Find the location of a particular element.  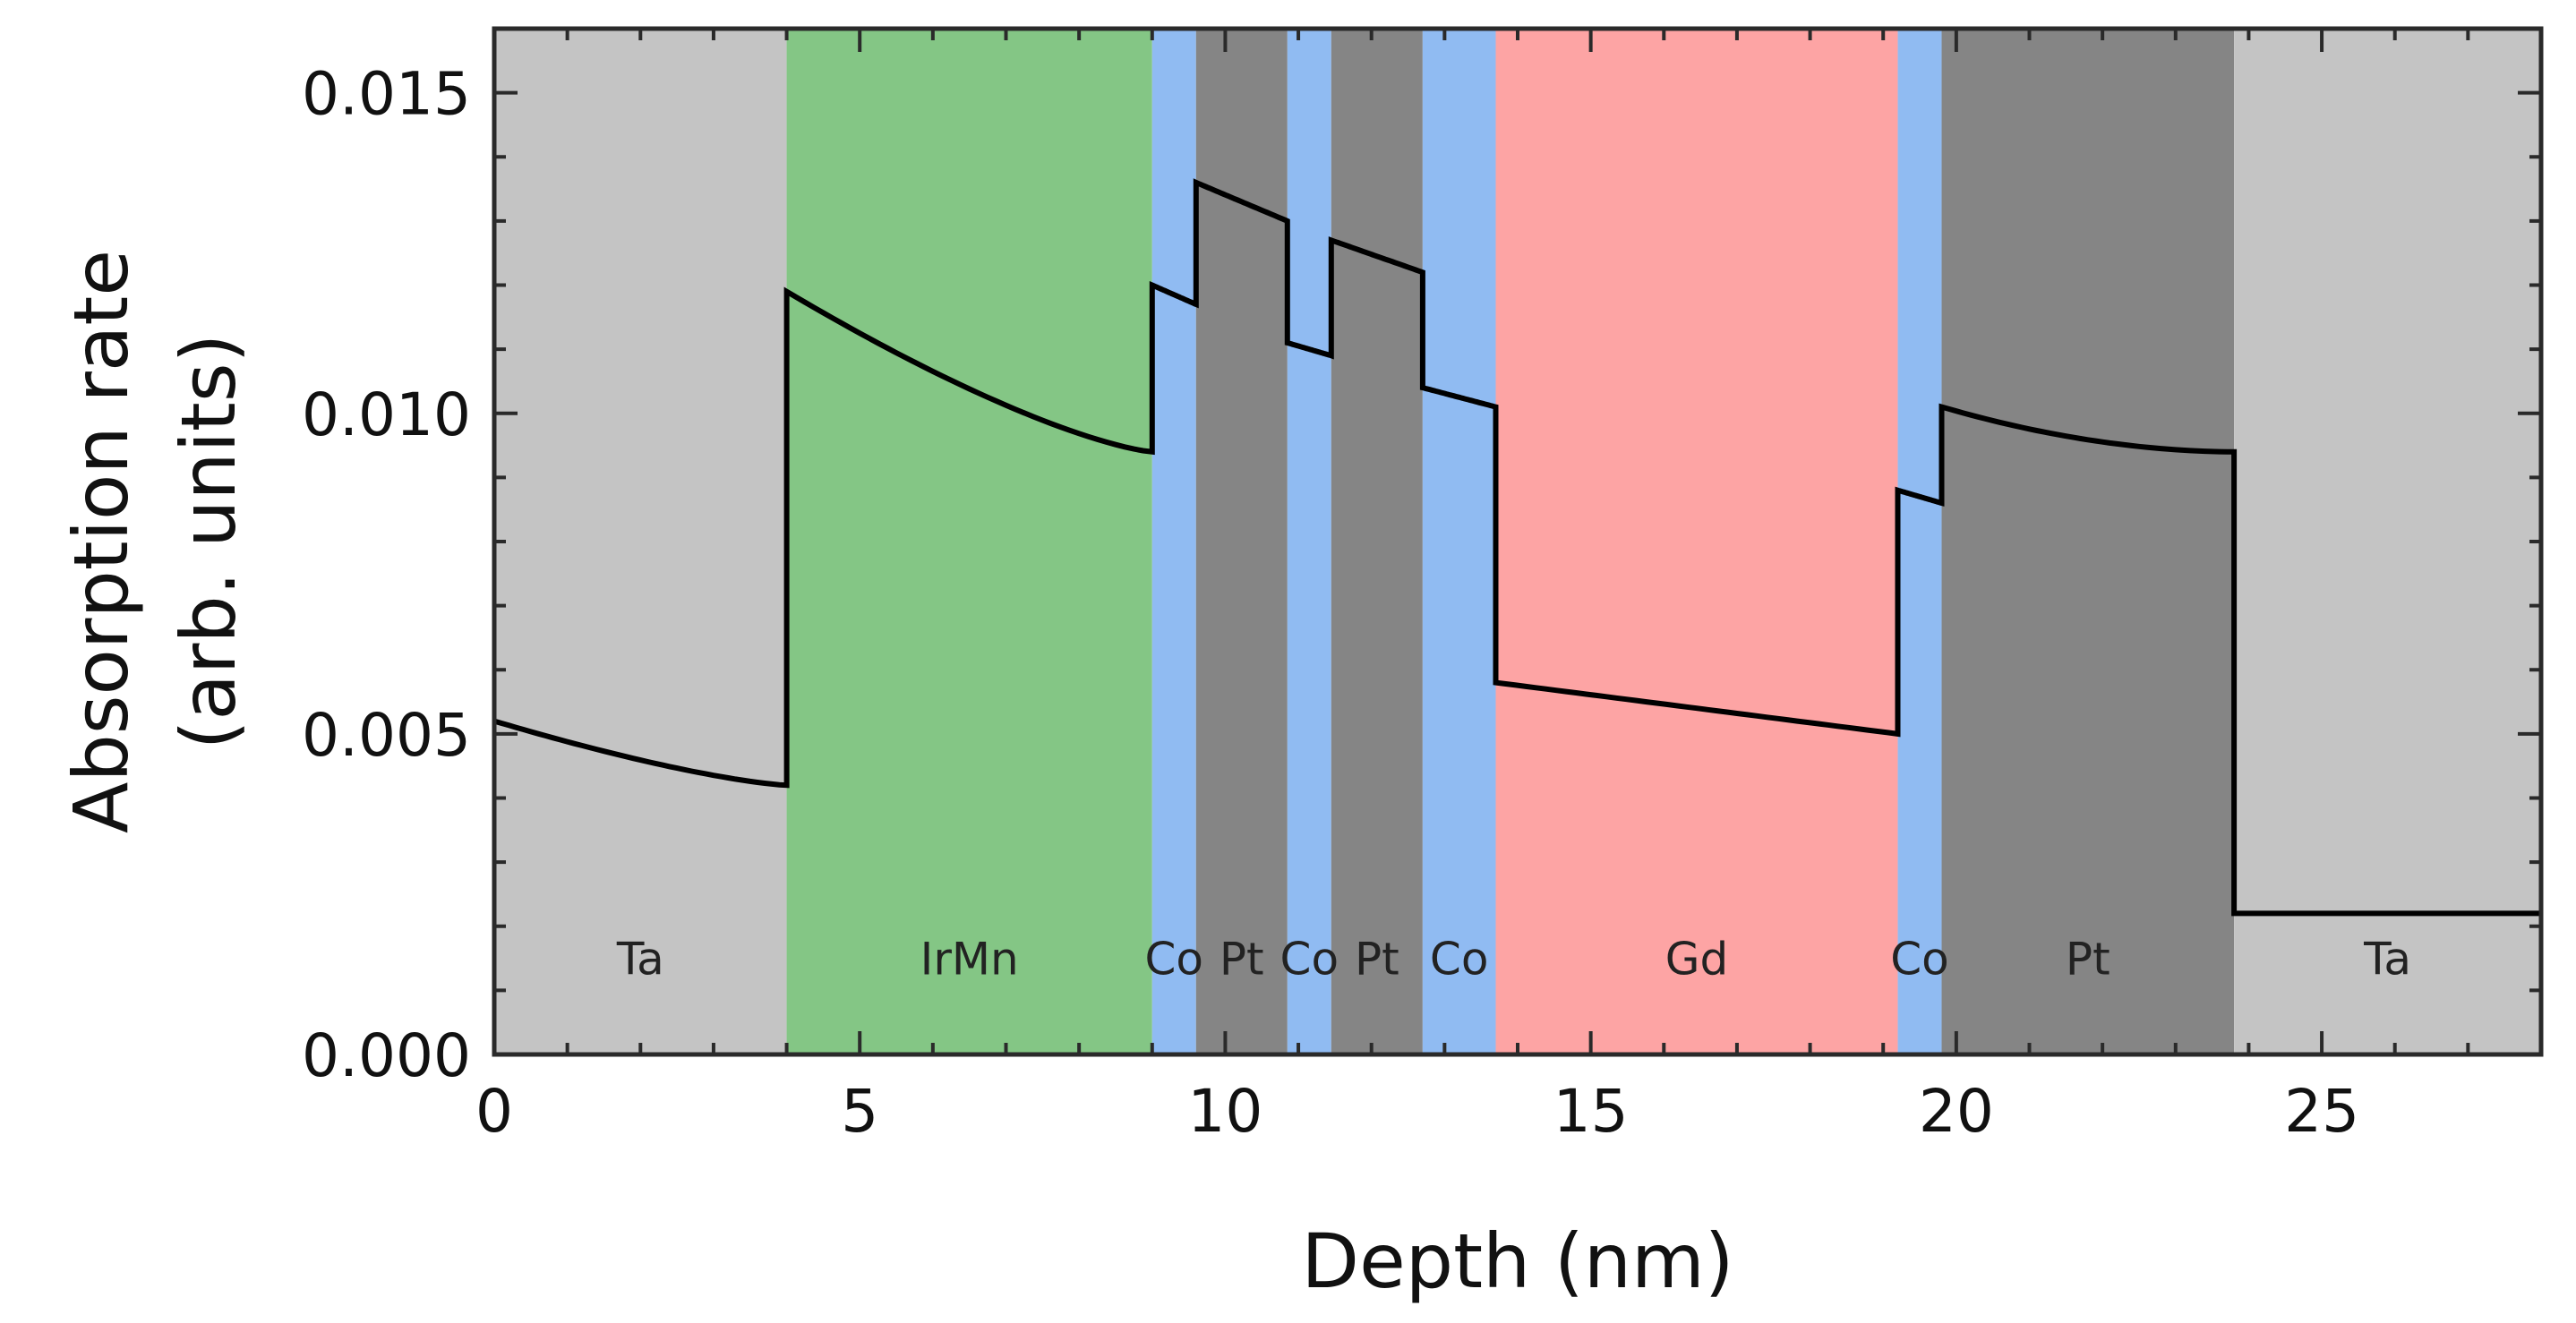

y-axis-title: Absorption rate (arb. units) is located at coordinates (154, 541).